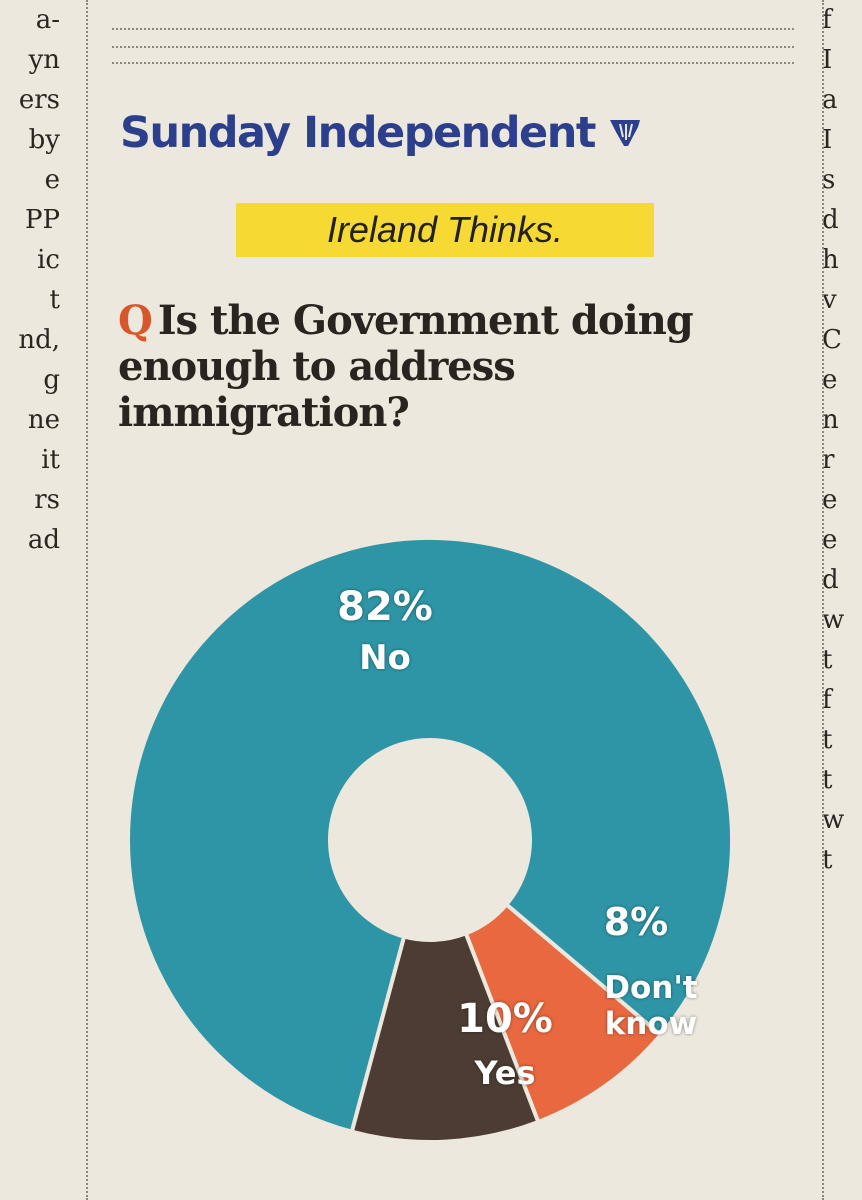 This screenshot has height=1200, width=862. What do you see at coordinates (830, 420) in the screenshot?
I see `column-text-fragment: n` at bounding box center [830, 420].